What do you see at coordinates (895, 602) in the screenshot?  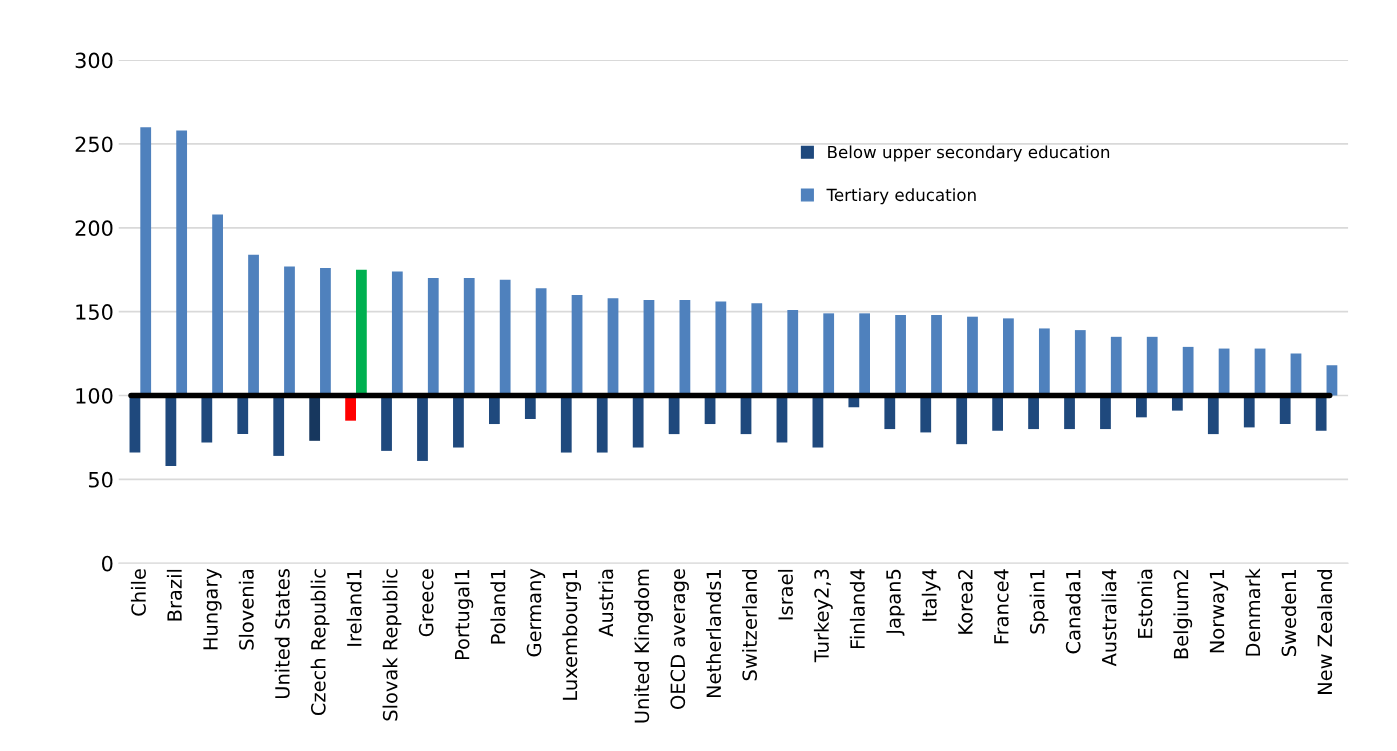 I see `x-tick-label: Japan5` at bounding box center [895, 602].